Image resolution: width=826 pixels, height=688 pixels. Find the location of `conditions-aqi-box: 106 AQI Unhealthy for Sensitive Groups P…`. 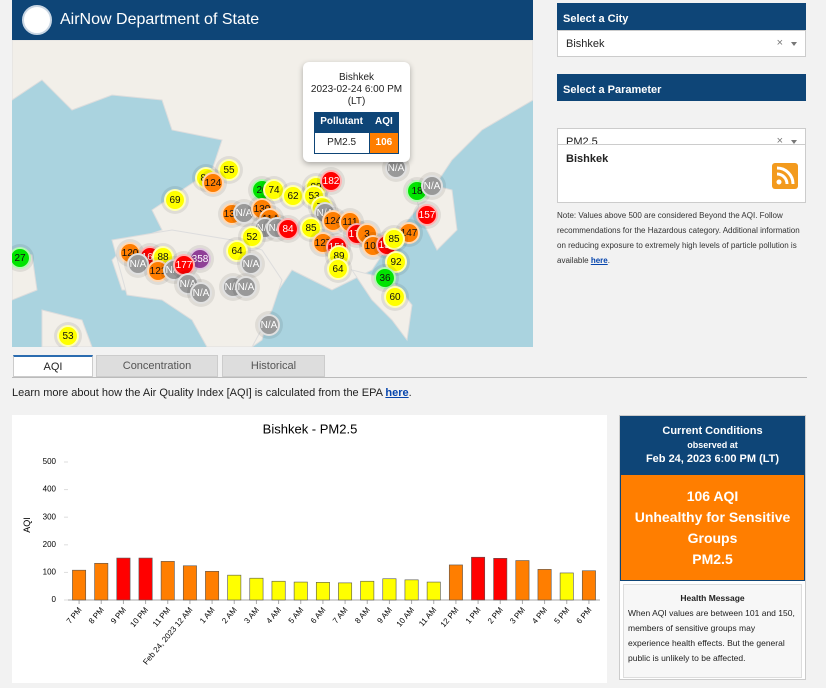

conditions-aqi-box: 106 AQI Unhealthy for Sensitive Groups P… is located at coordinates (712, 527).